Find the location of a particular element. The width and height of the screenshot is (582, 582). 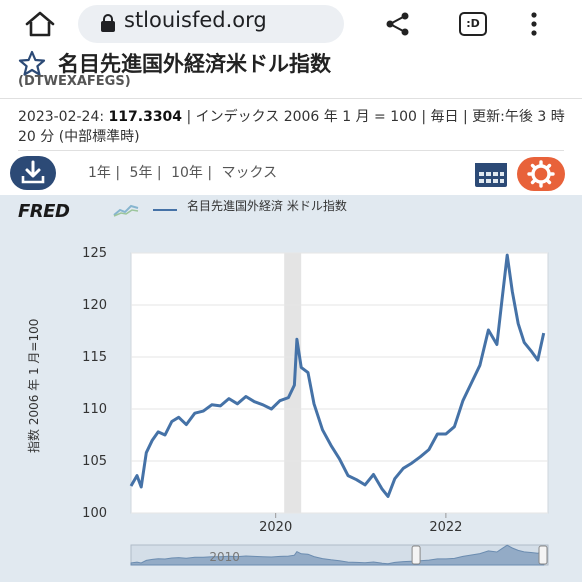

x-tick-label: 2020 is located at coordinates (275, 527).